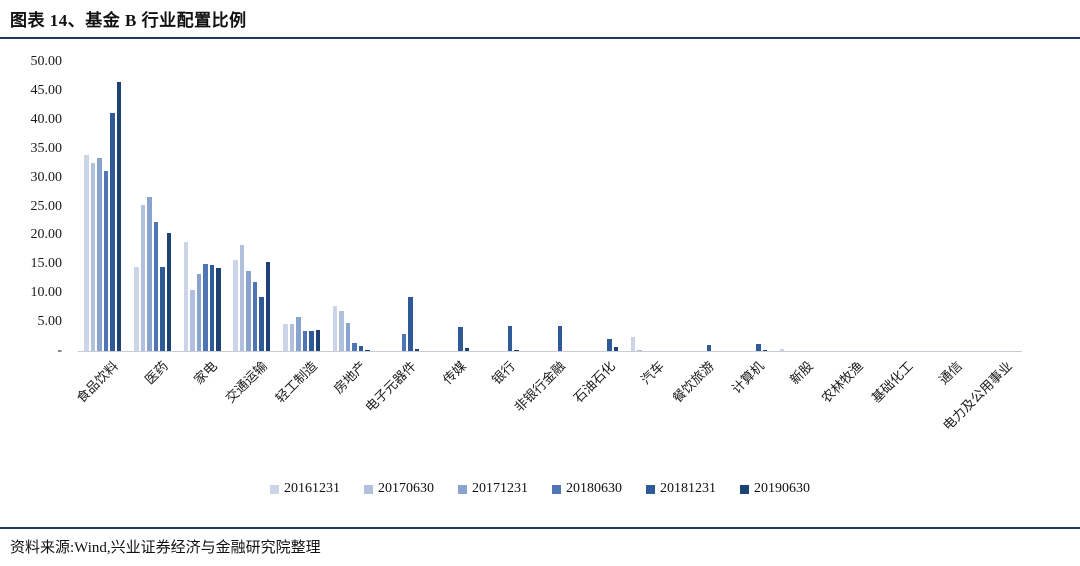 The width and height of the screenshot is (1080, 566). Describe the element at coordinates (540, 528) in the screenshot. I see `bottom-divider` at that location.